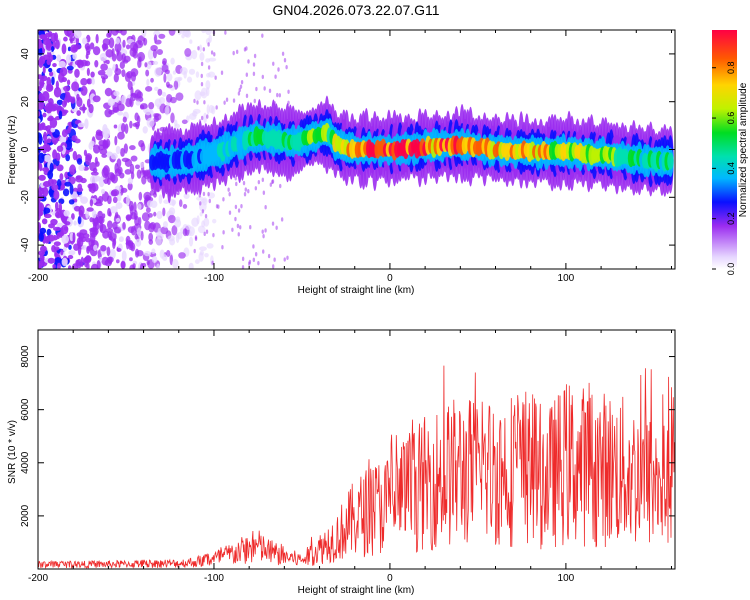 The image size is (750, 600). What do you see at coordinates (731, 67) in the screenshot?
I see `colorbar-tick-label: 0.8` at bounding box center [731, 67].